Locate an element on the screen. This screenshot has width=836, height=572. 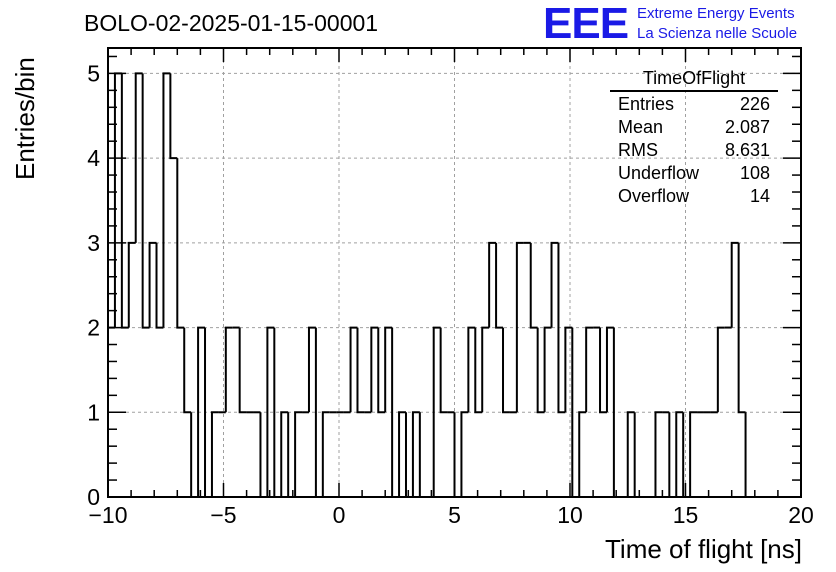
x-tick-label: 5 is located at coordinates (454, 515).